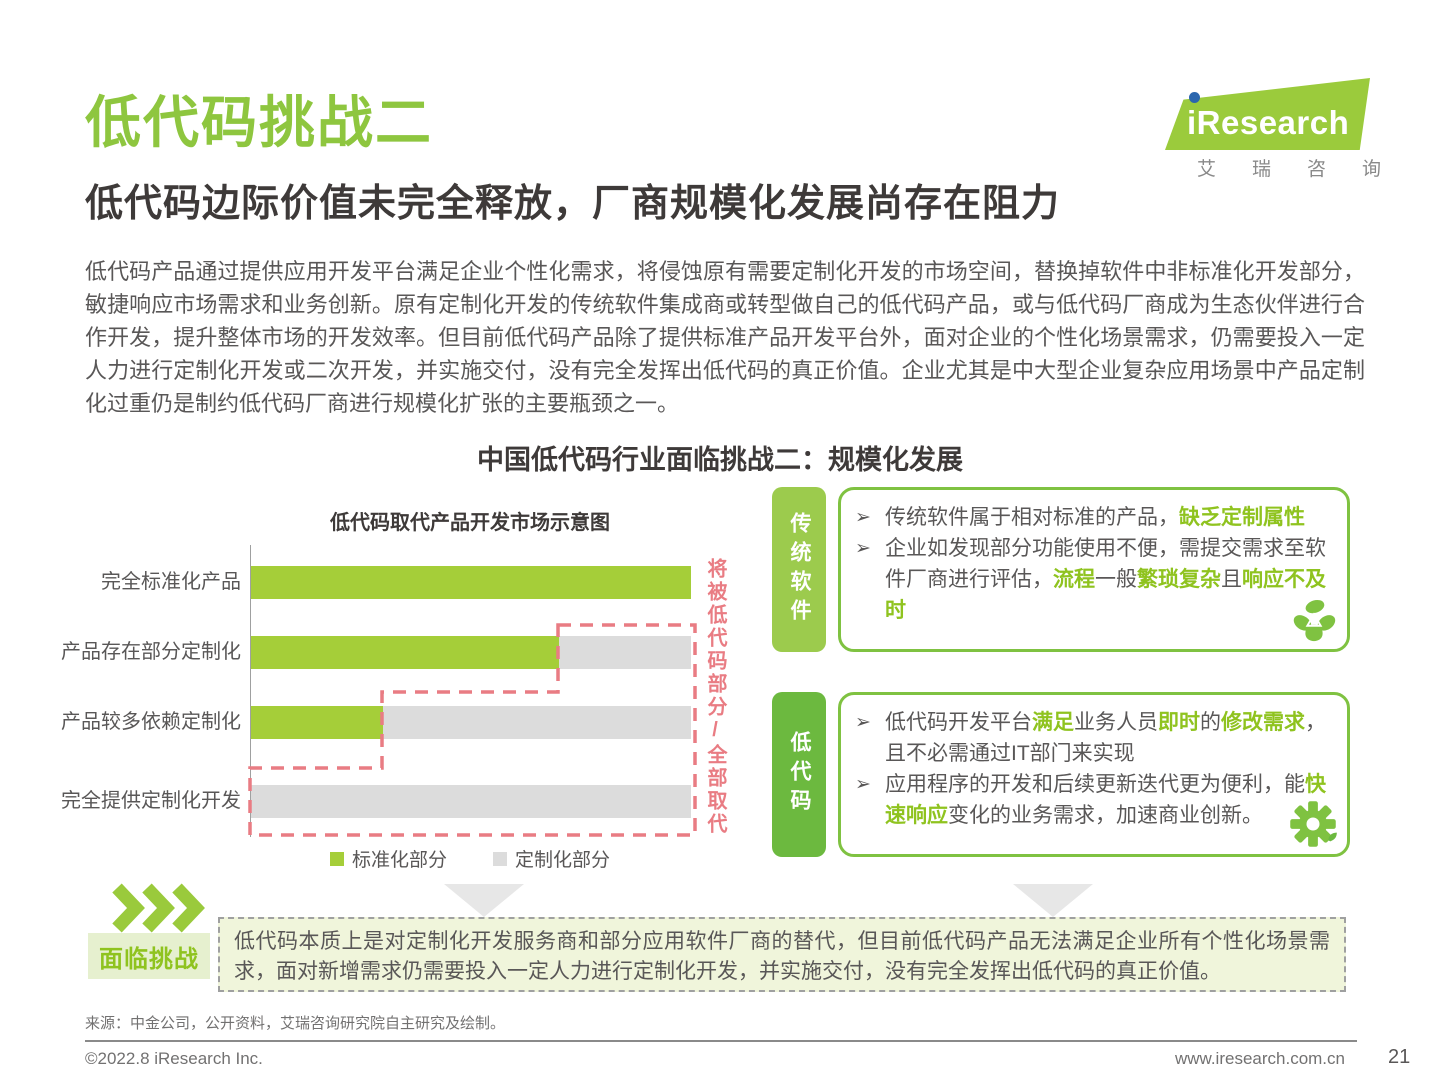 The image size is (1440, 1080). I want to click on chart-category-label: 完全提供定制化开发, so click(151, 801).